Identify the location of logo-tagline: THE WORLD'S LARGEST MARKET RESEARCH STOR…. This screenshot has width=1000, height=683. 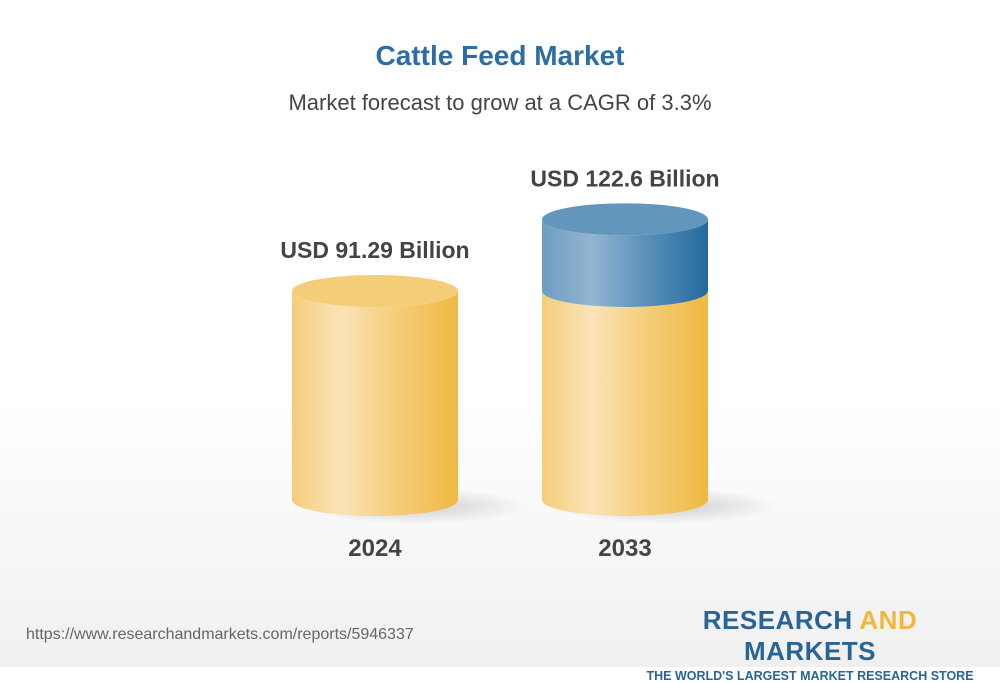
(810, 676).